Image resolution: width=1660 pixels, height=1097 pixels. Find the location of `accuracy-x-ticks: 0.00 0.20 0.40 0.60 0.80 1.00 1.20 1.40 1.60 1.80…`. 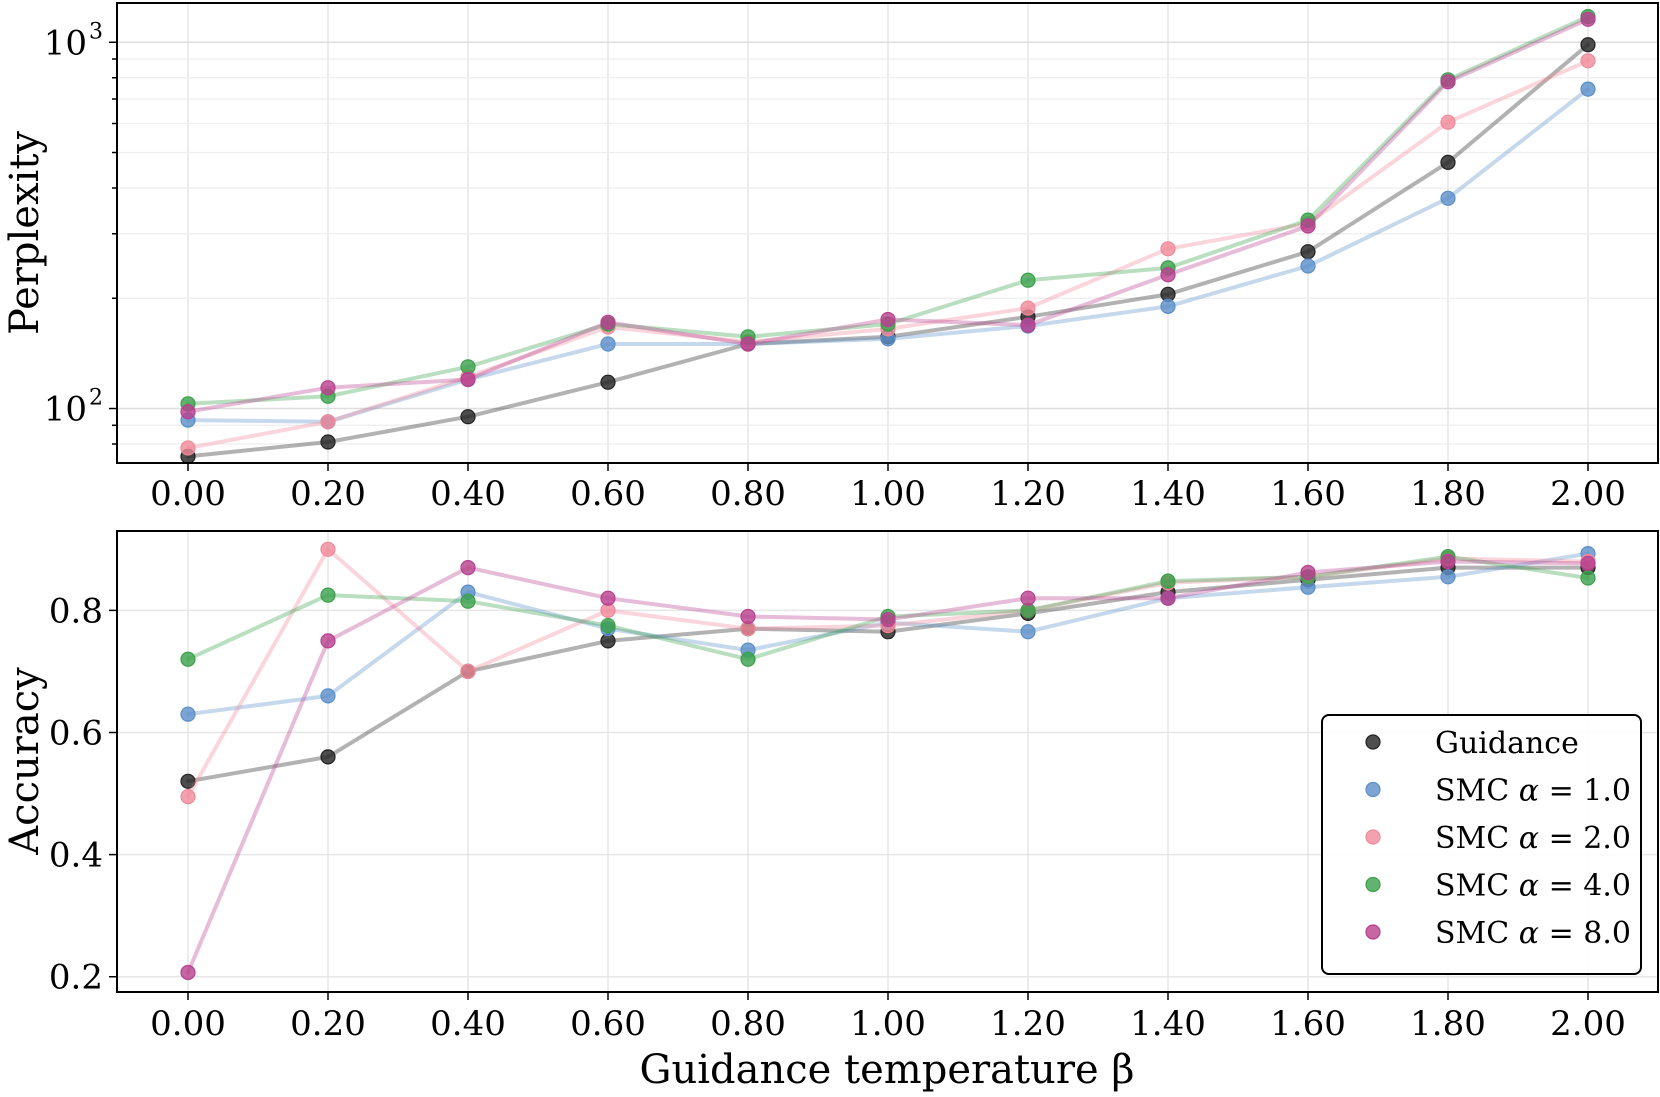

accuracy-x-ticks: 0.00 0.20 0.40 0.60 0.80 1.00 1.20 1.40 1.60 1.80… is located at coordinates (888, 1018).